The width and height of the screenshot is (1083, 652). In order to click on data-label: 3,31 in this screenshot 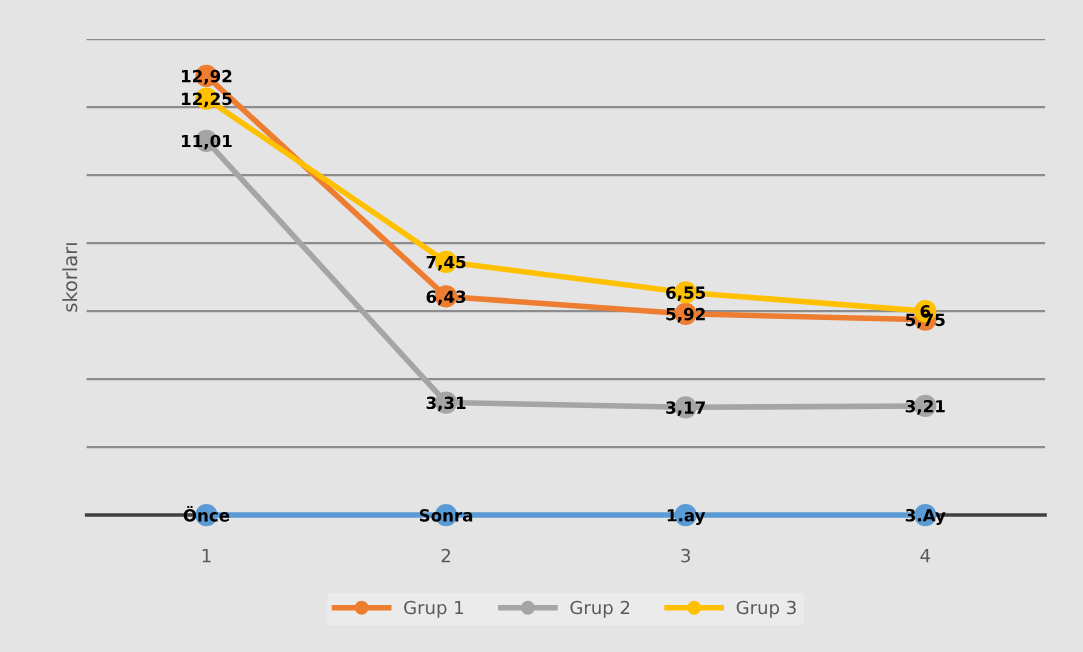, I will do `click(446, 404)`.